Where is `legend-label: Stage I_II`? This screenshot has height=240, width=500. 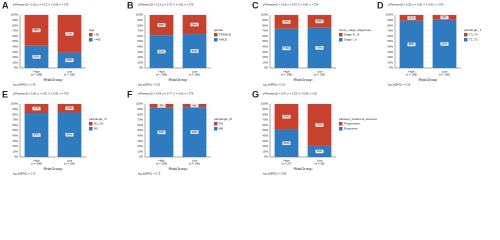
legend-label: Stage I_II is located at coordinates (350, 40).